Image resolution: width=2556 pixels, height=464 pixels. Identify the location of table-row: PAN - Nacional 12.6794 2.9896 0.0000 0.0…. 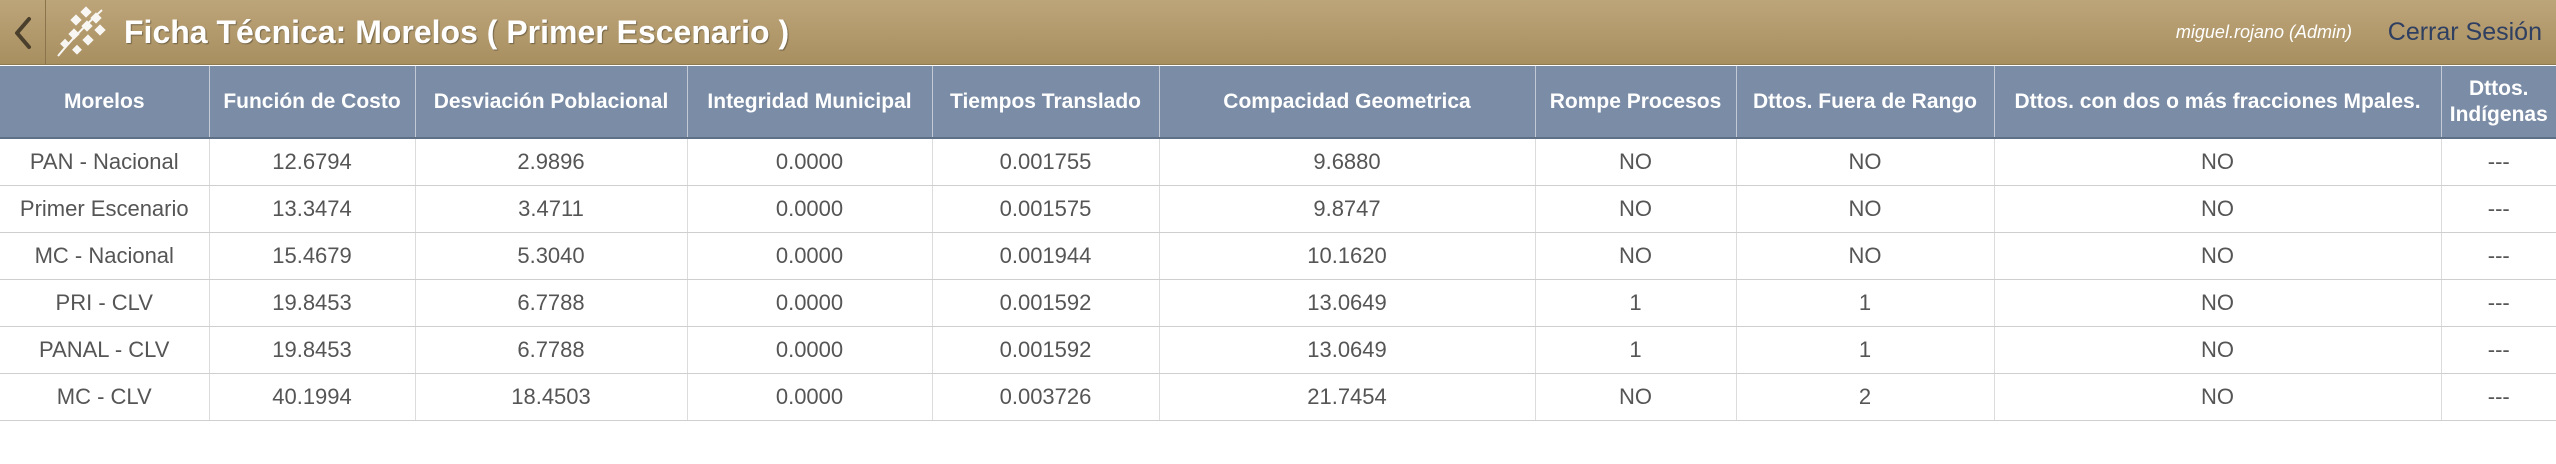
(1278, 162).